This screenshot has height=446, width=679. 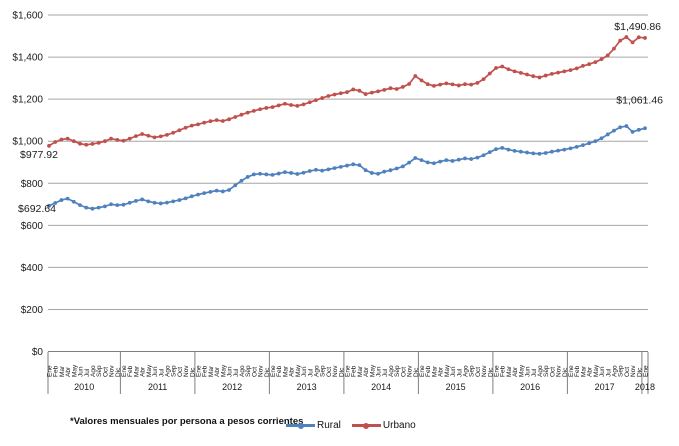 What do you see at coordinates (645, 387) in the screenshot?
I see `x-year-label: 2018` at bounding box center [645, 387].